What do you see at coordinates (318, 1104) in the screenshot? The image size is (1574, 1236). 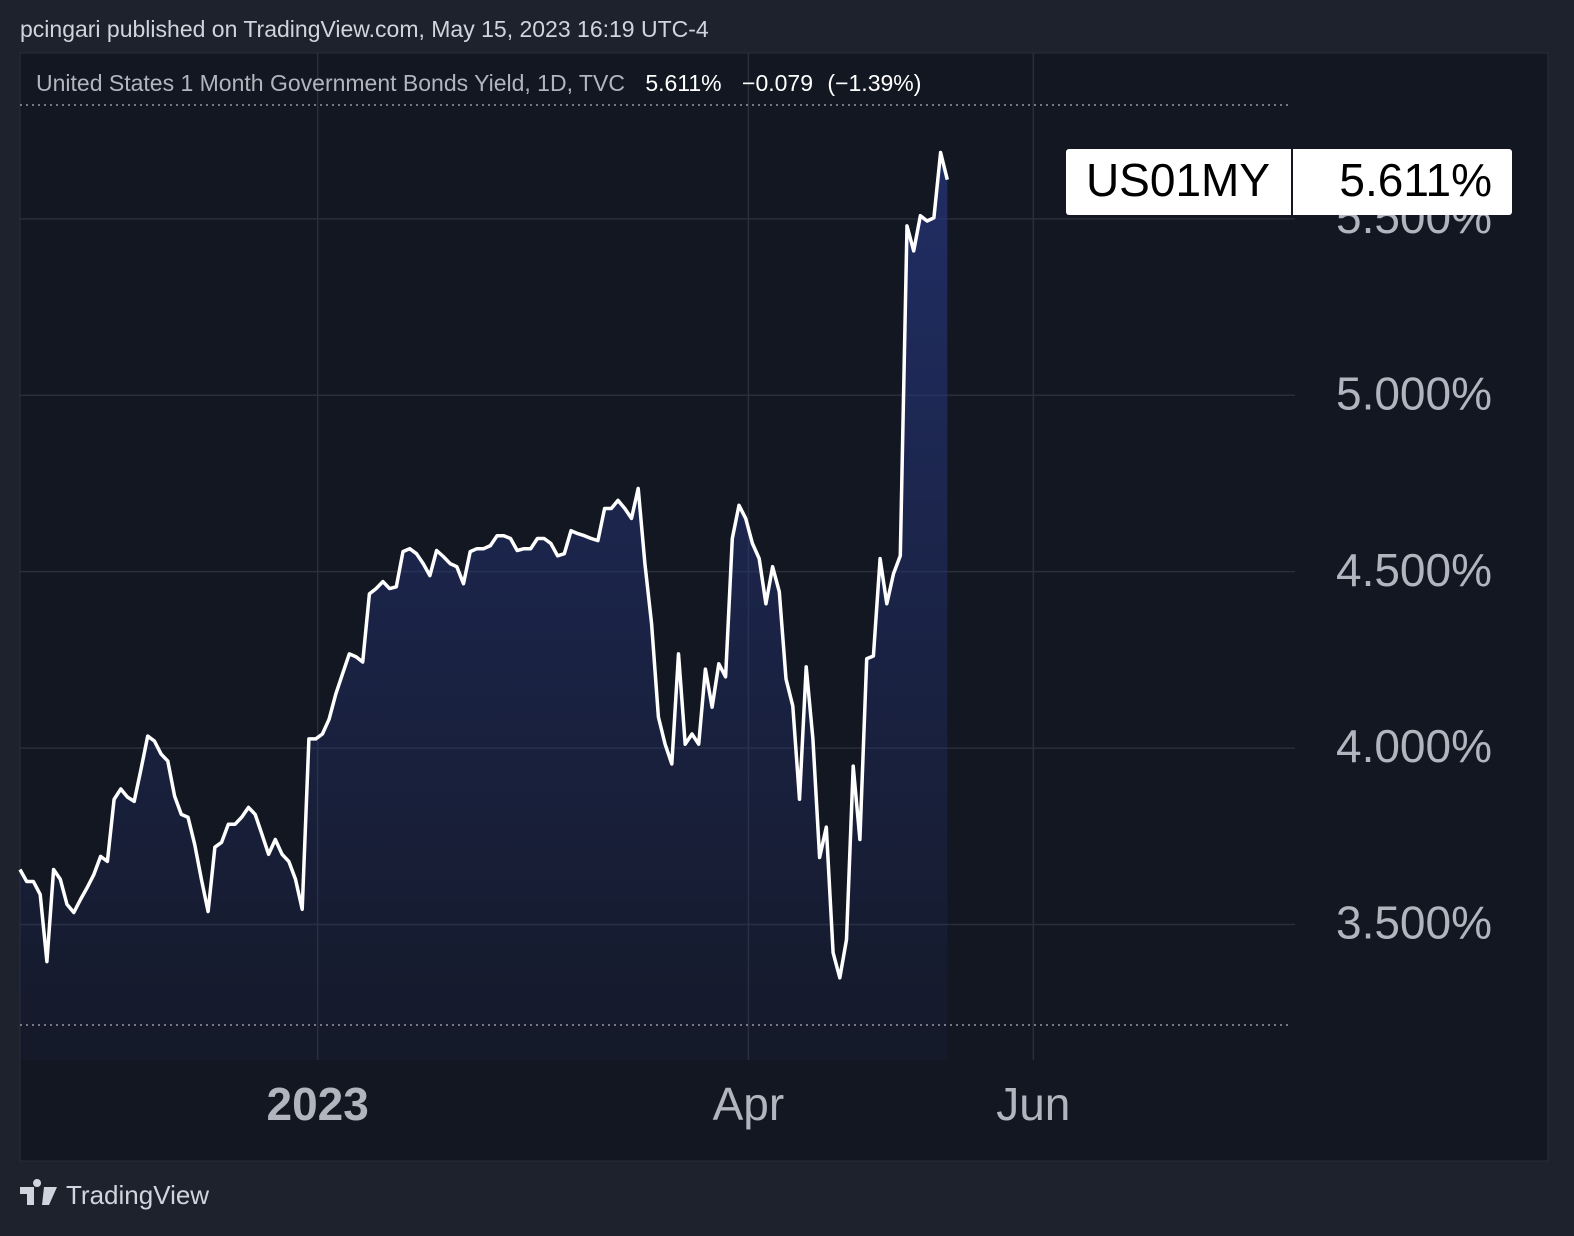 I see `x-tick-label: 2023` at bounding box center [318, 1104].